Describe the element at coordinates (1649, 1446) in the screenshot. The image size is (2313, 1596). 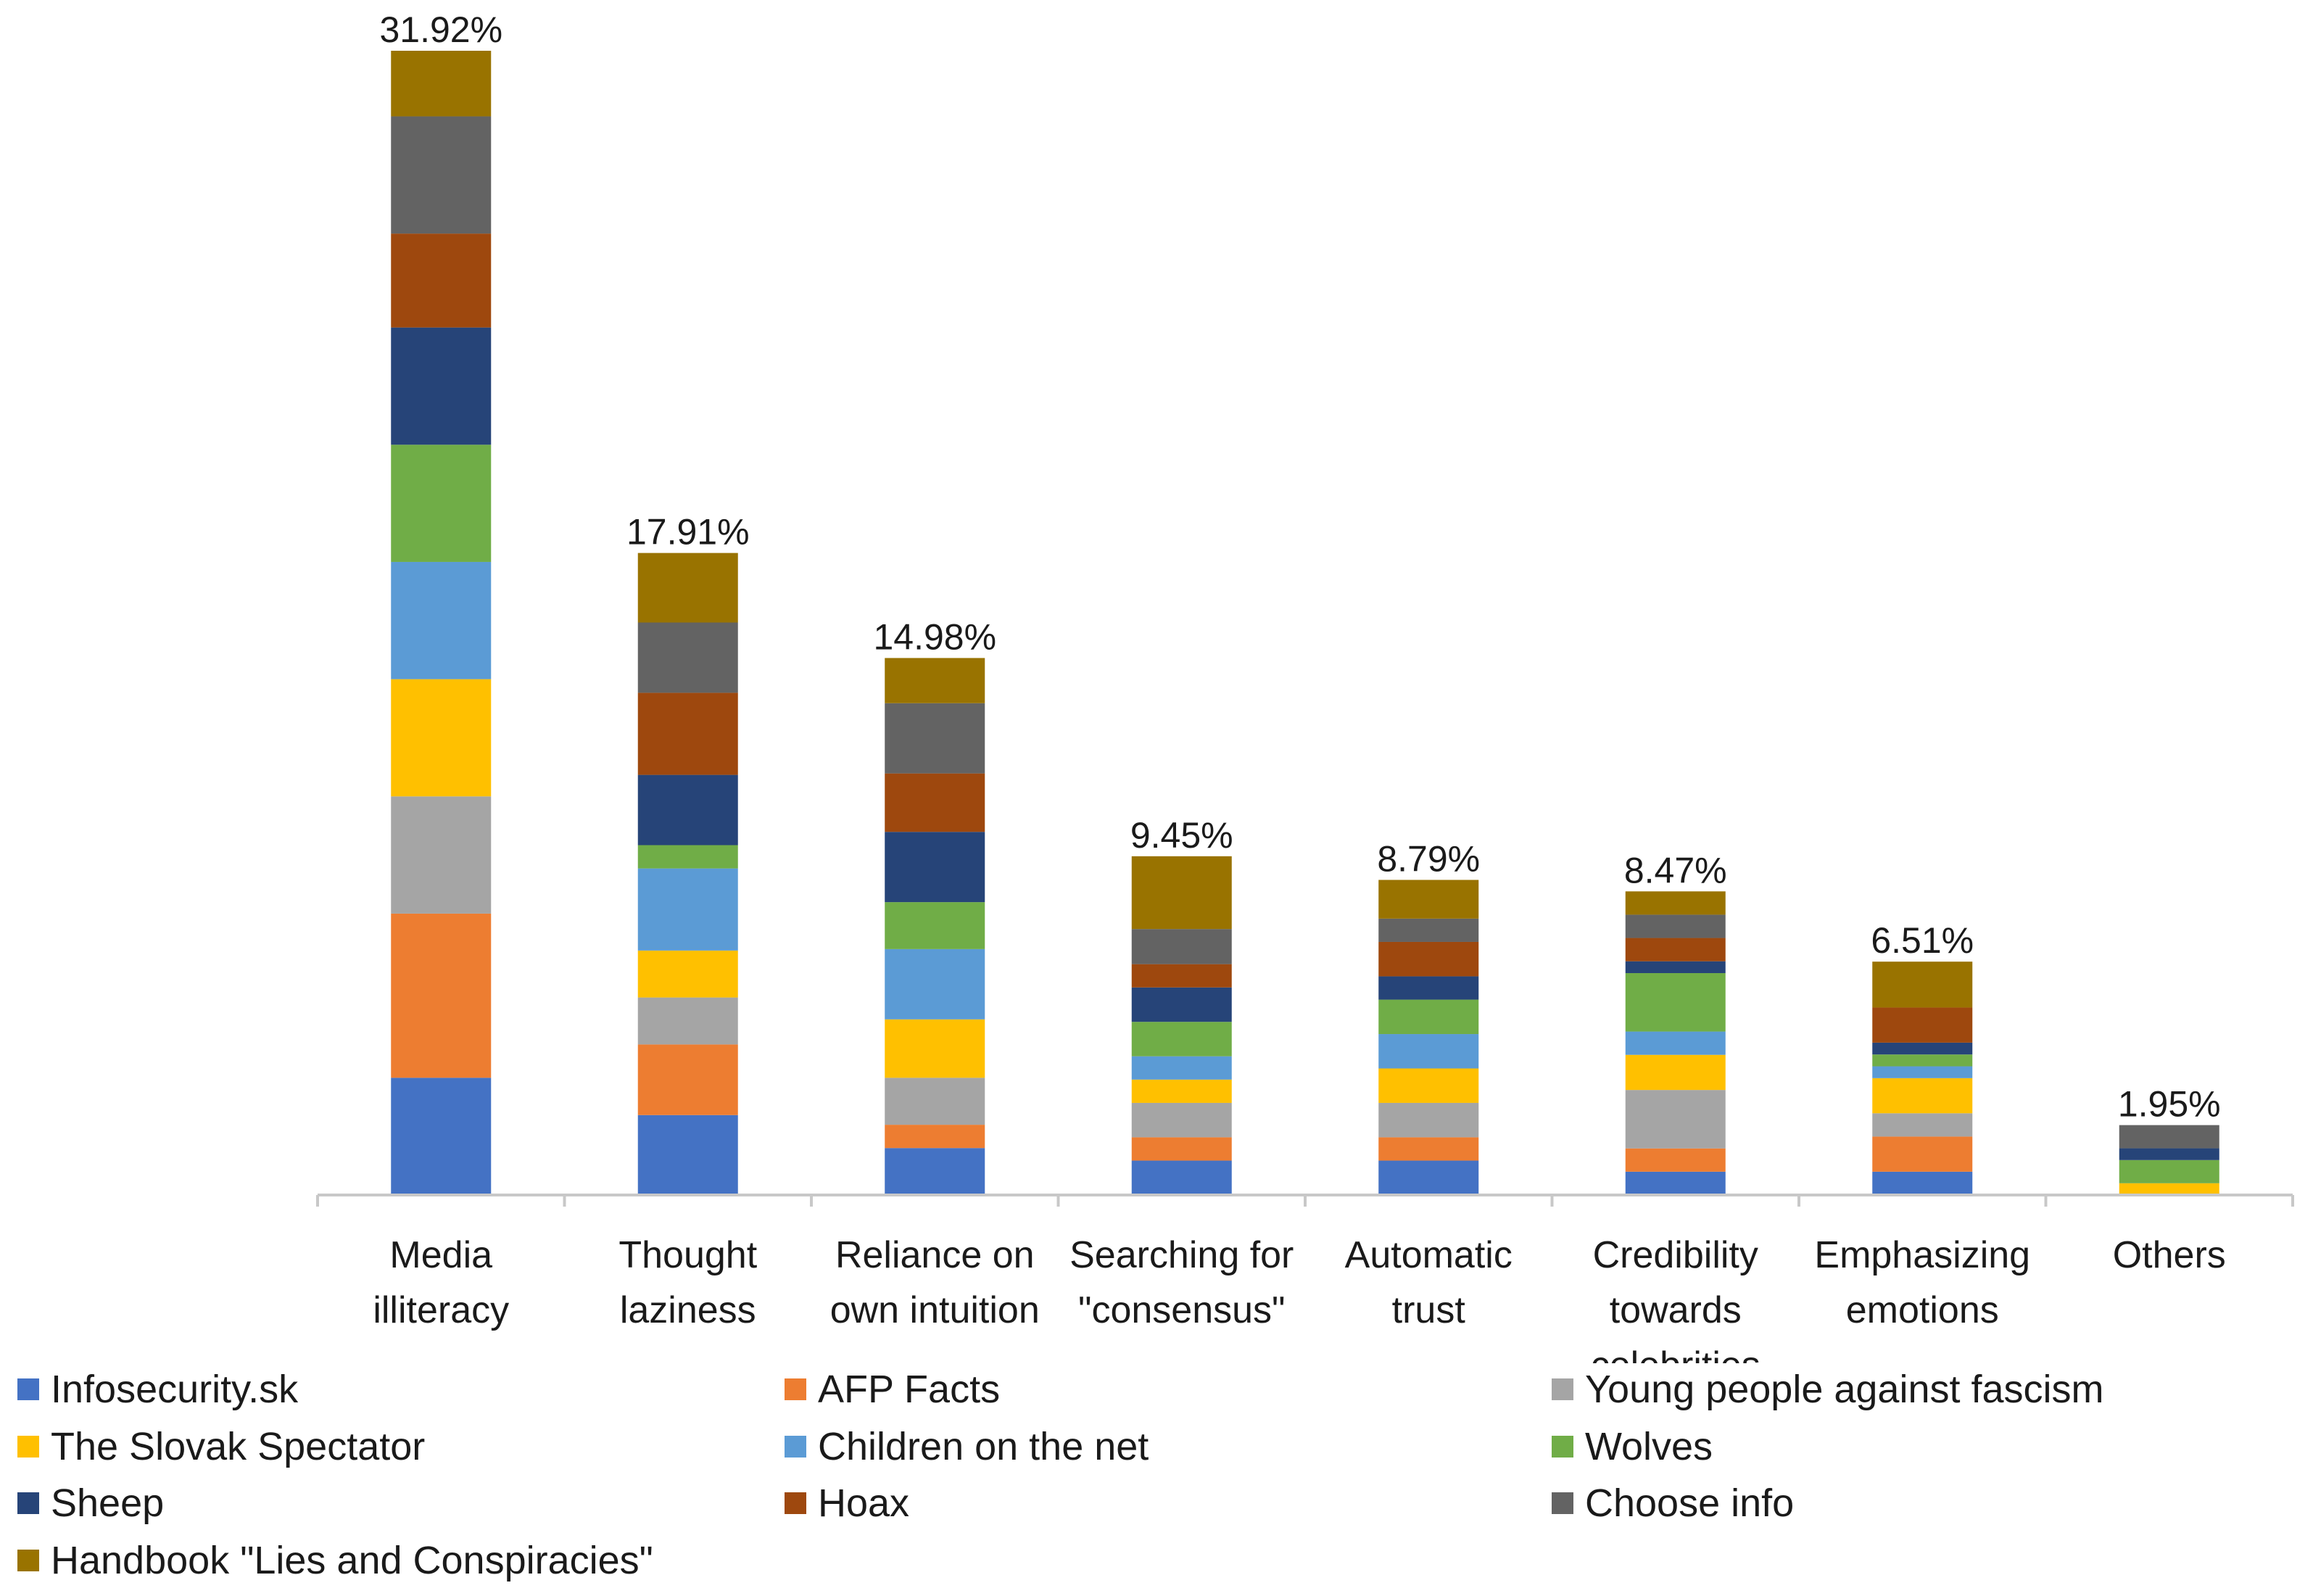
I see `legend-label: Wolves` at that location.